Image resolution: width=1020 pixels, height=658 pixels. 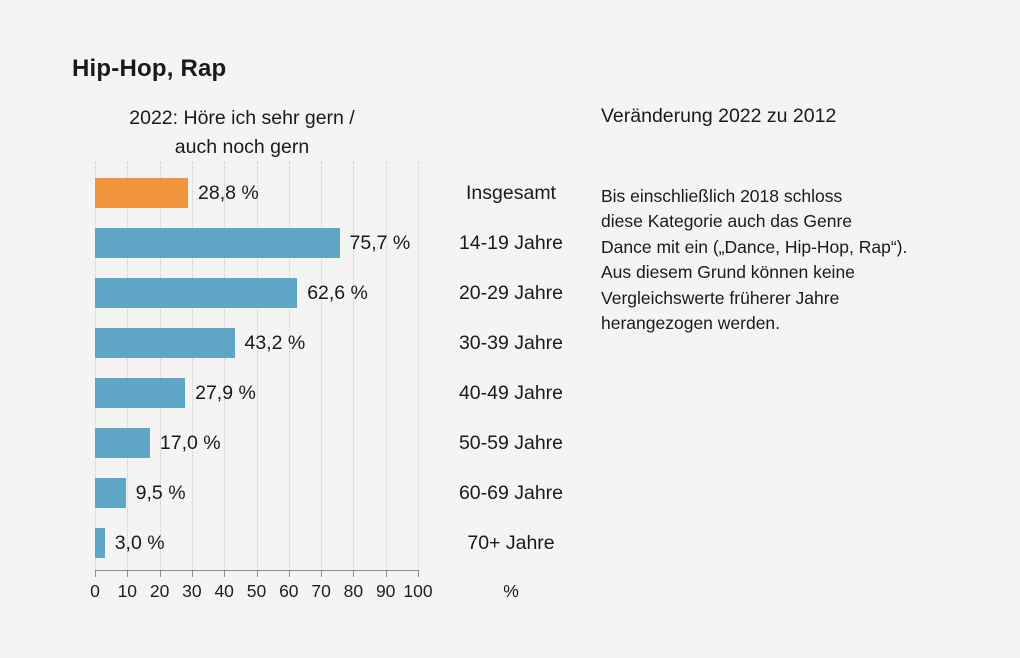 What do you see at coordinates (228, 193) in the screenshot?
I see `value-label: 28,8 %` at bounding box center [228, 193].